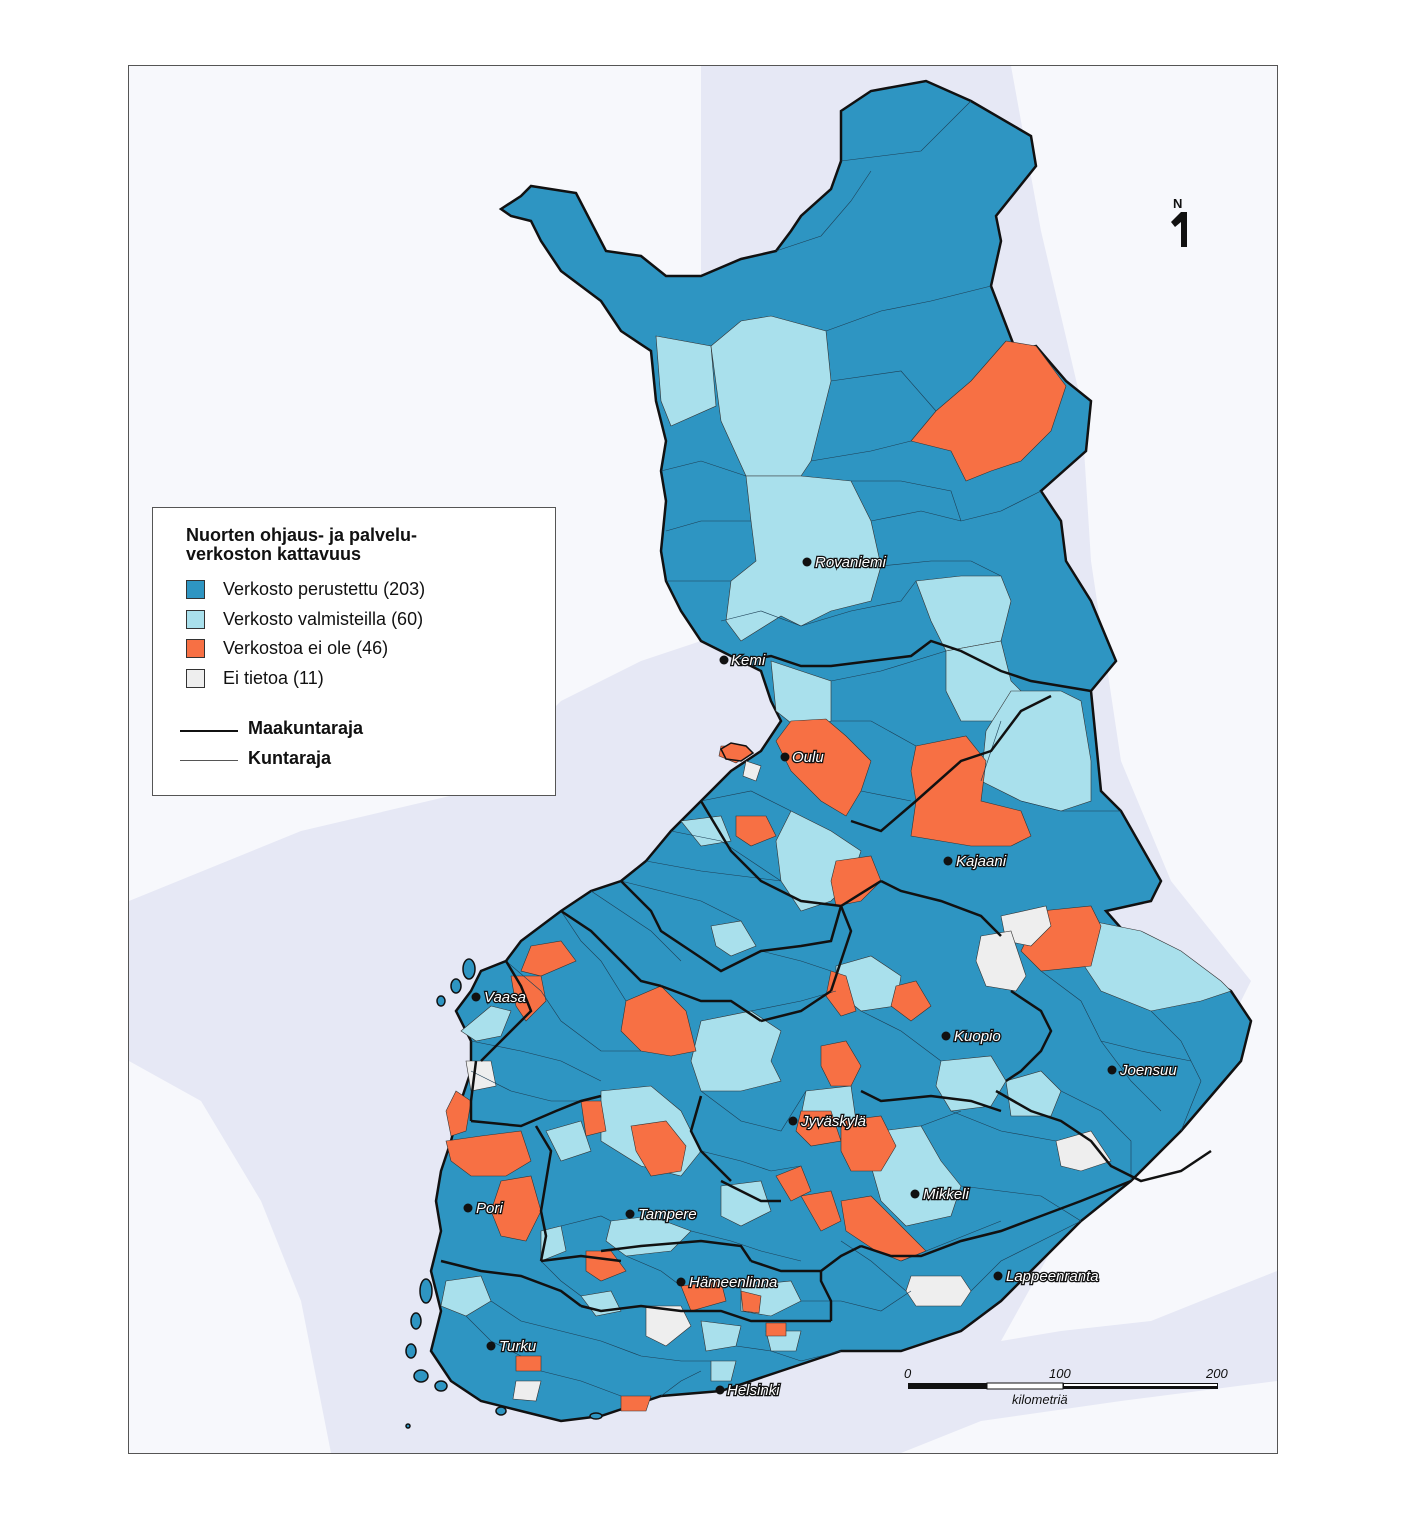 This screenshot has width=1404, height=1517. Describe the element at coordinates (1089, 1417) in the screenshot. I see `neighbor-land-south` at that location.